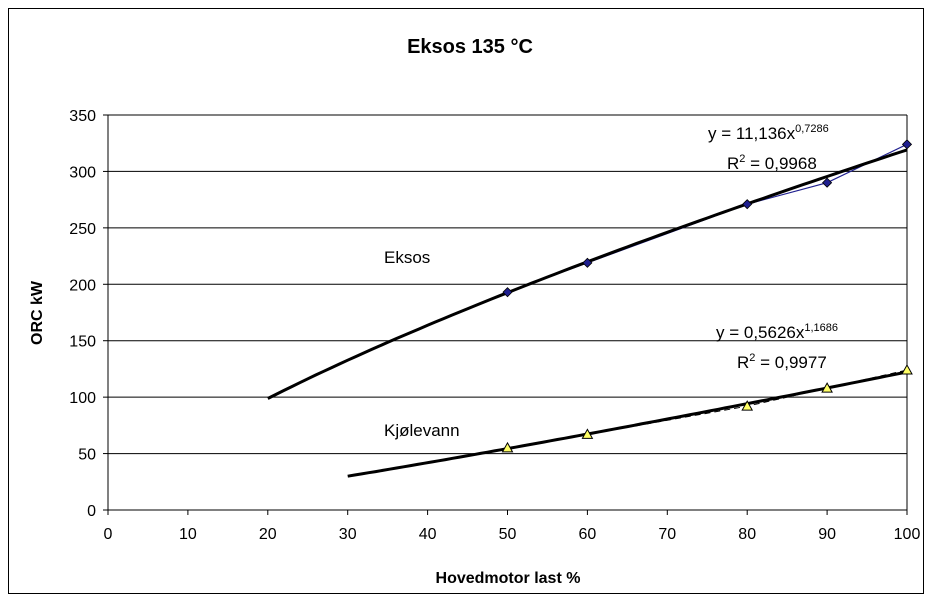 The image size is (933, 603). Describe the element at coordinates (812, 129) in the screenshot. I see `eksos-equation-exponent: 0,7286` at that location.